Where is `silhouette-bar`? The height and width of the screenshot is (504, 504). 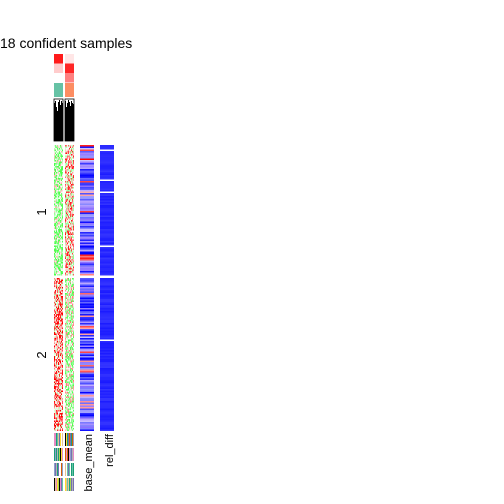 silhouette-bar is located at coordinates (55, 121).